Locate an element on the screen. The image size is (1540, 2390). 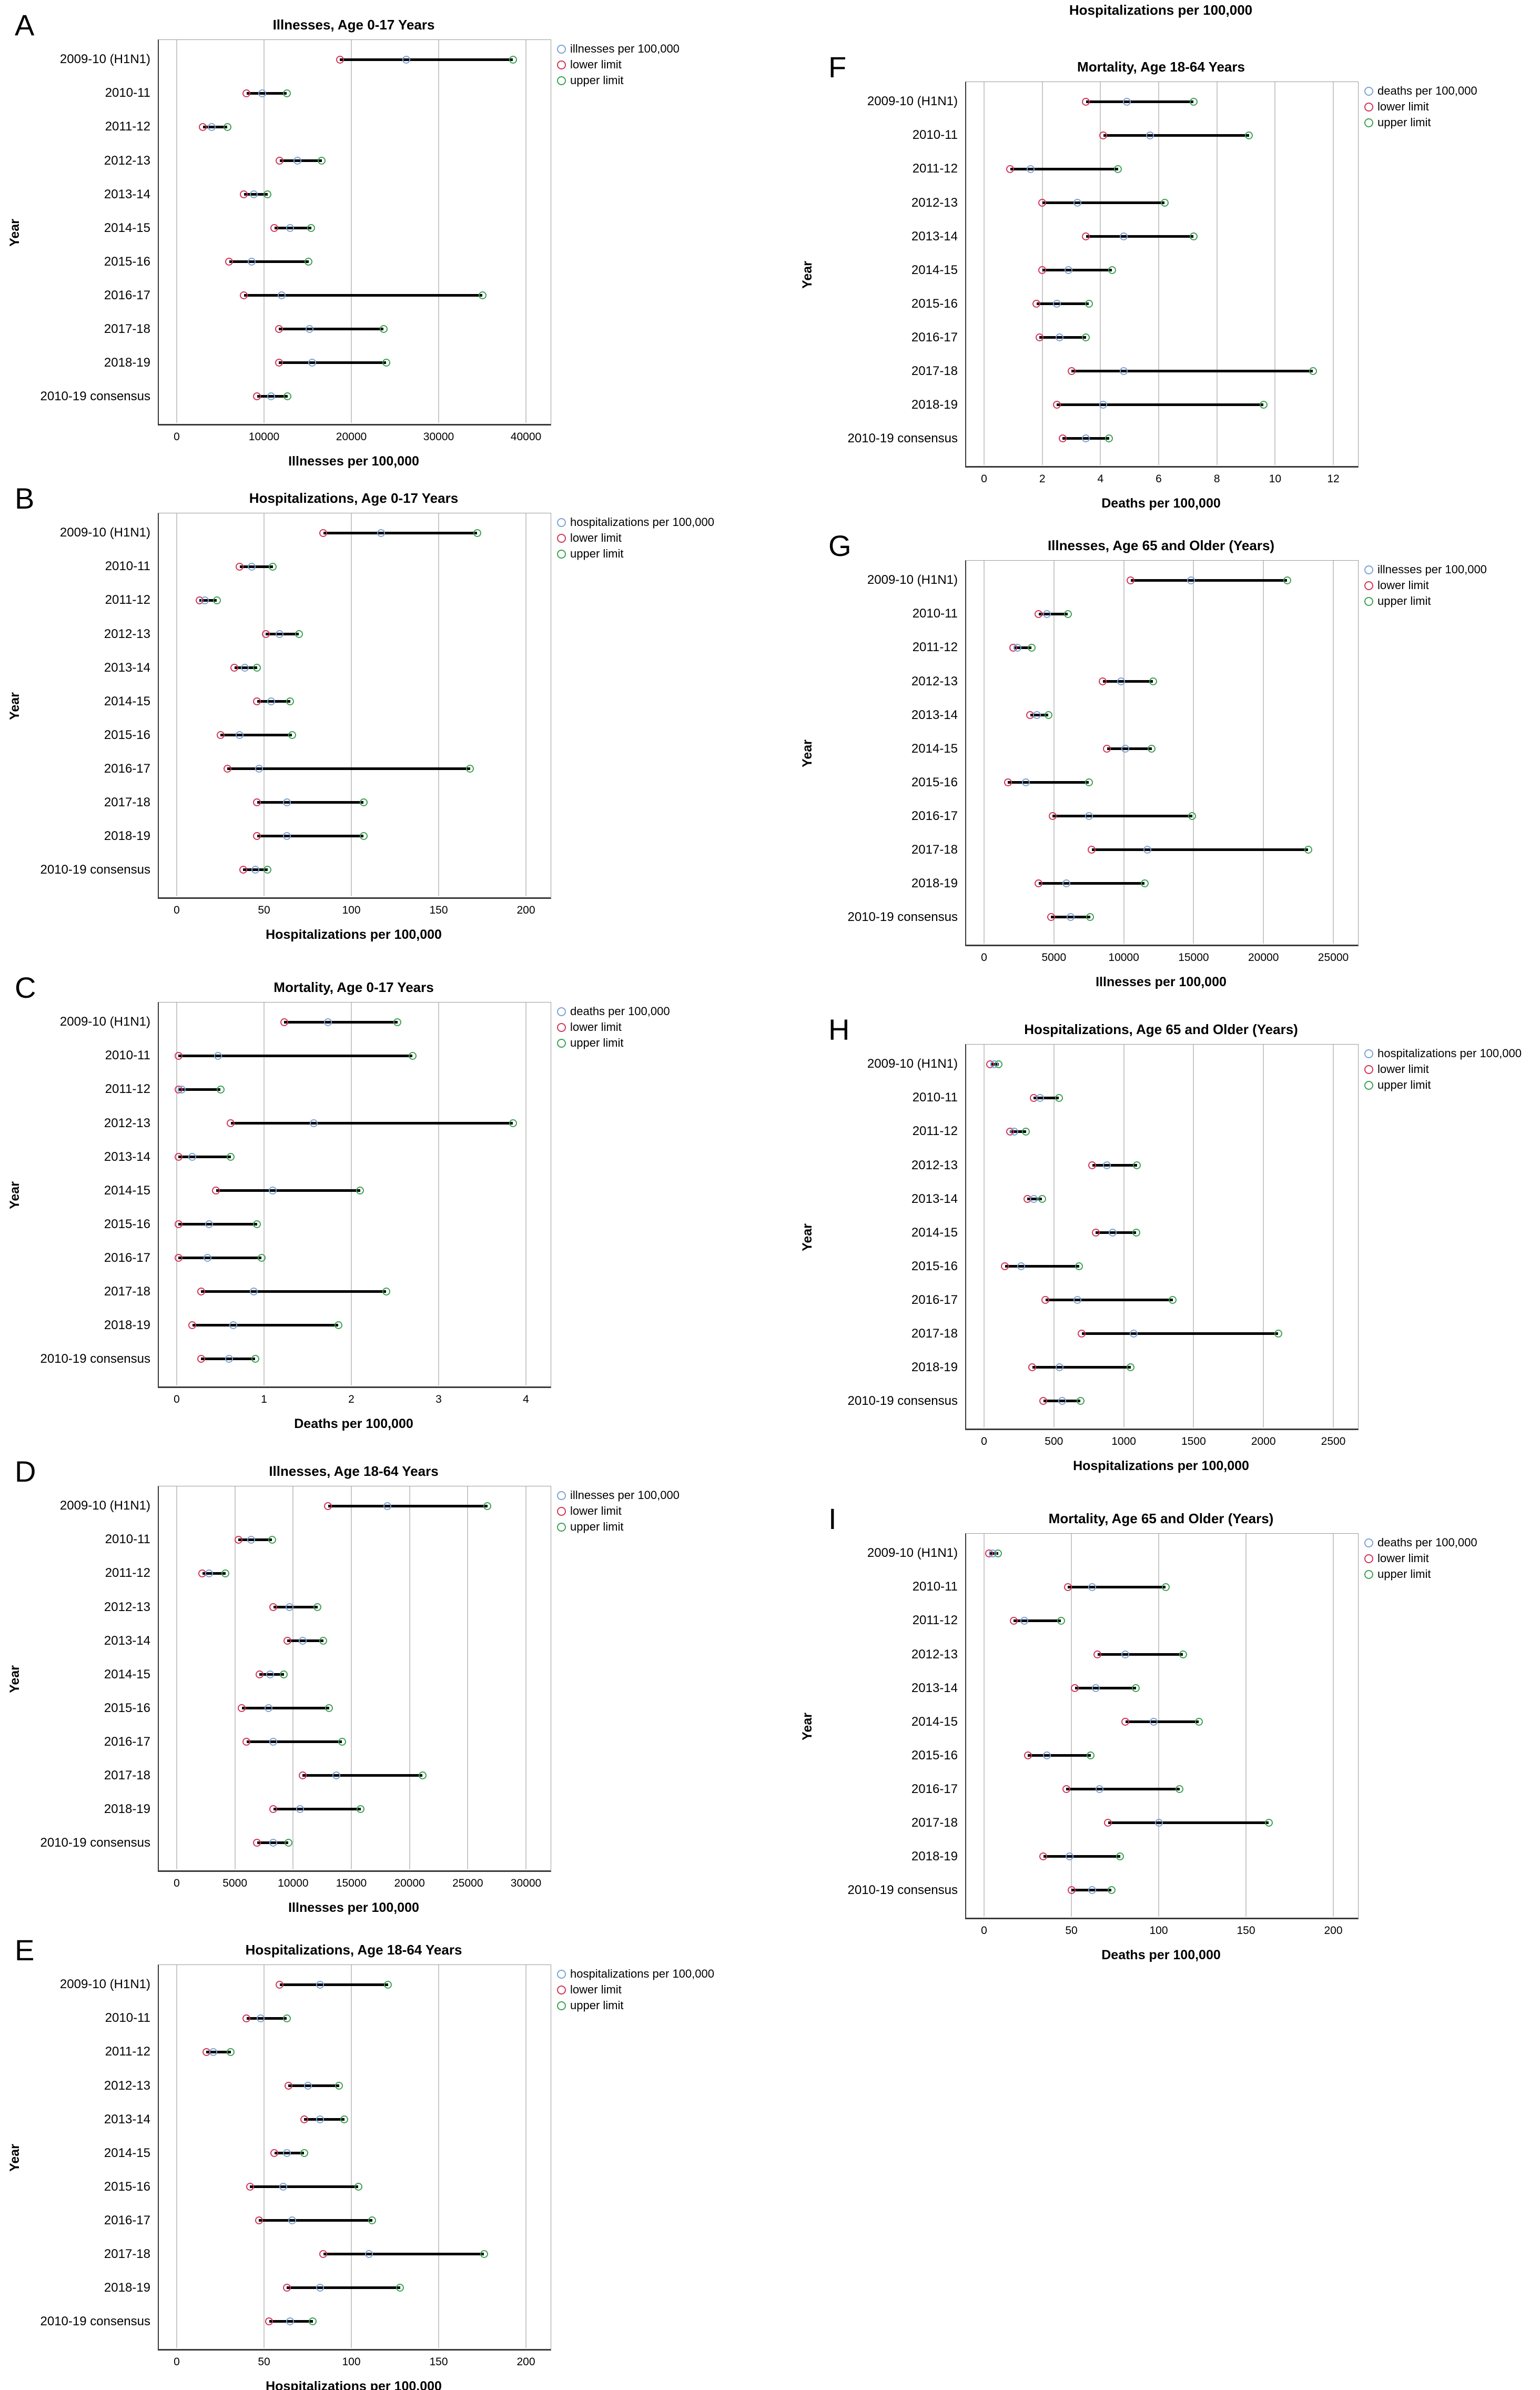
panel-letter: A is located at coordinates (25, 25).